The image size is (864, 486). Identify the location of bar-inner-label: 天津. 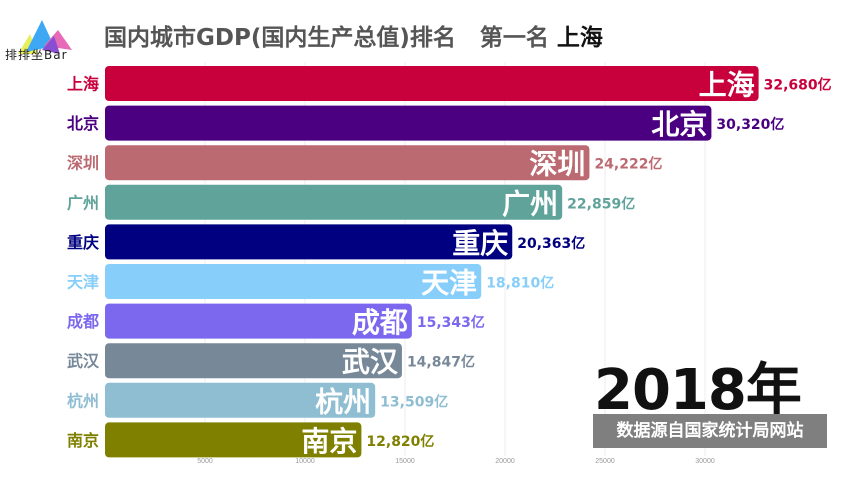
(449, 283).